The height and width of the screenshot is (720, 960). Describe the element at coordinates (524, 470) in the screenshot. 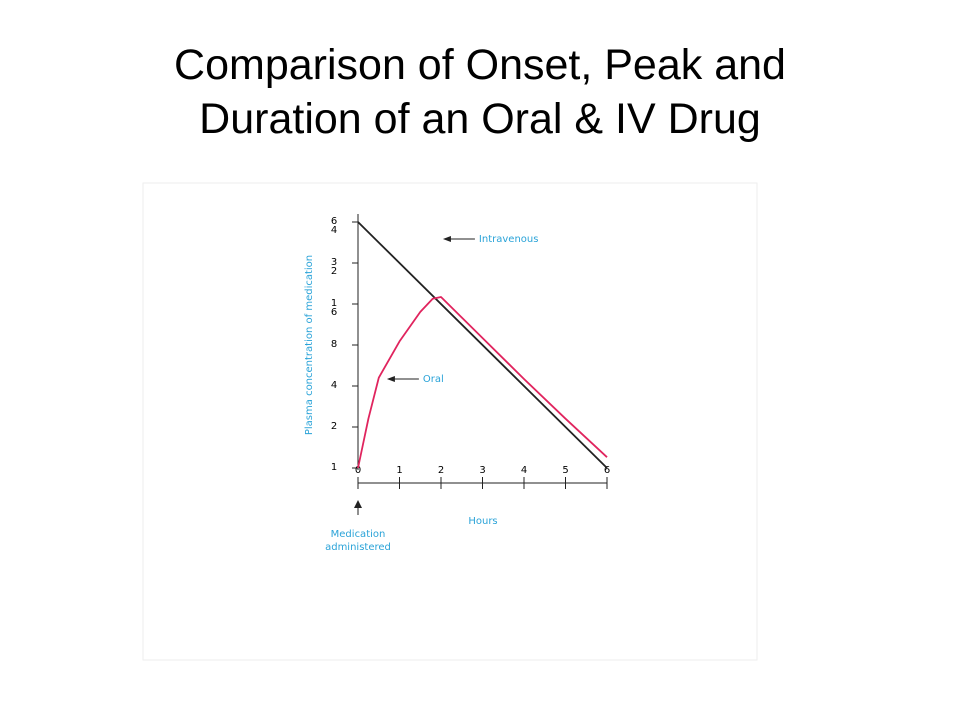

I see `x-tick-label: 4` at that location.